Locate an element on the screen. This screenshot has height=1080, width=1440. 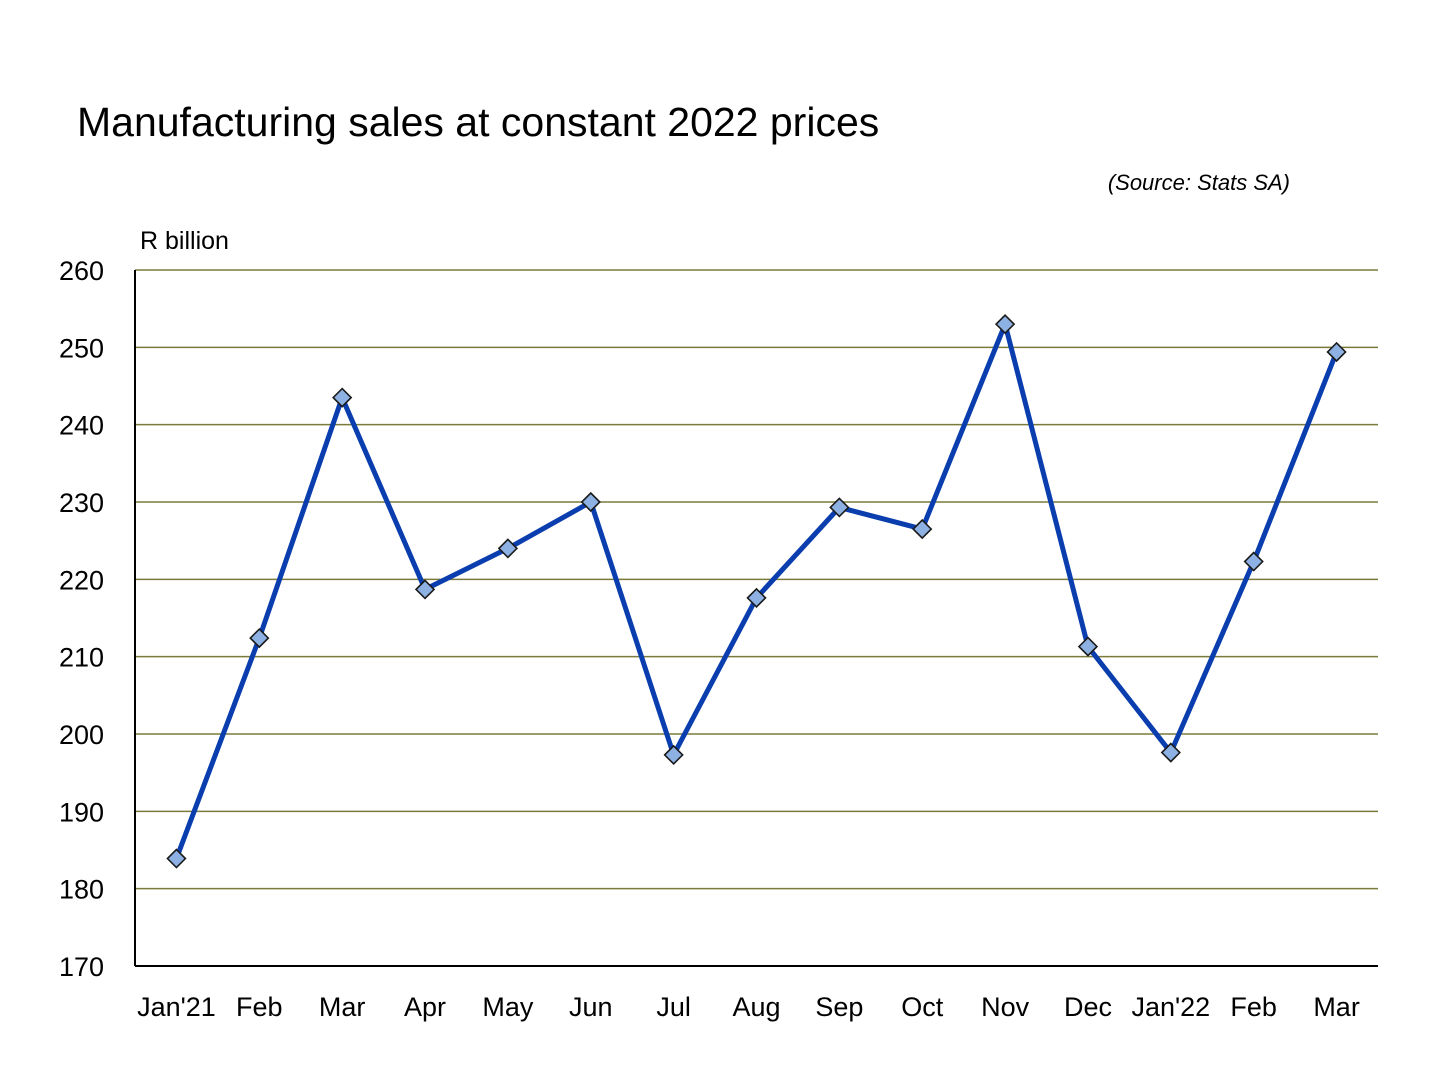
x-tick-label: Jan'21 is located at coordinates (176, 1007).